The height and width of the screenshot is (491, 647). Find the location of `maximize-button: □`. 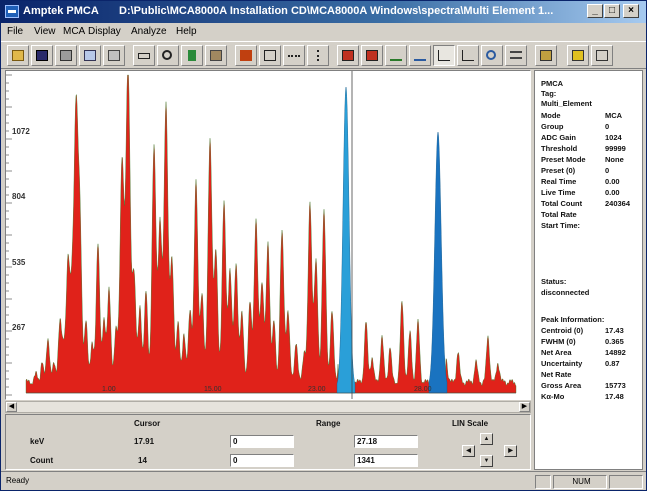

maximize-button: □ is located at coordinates (612, 11).